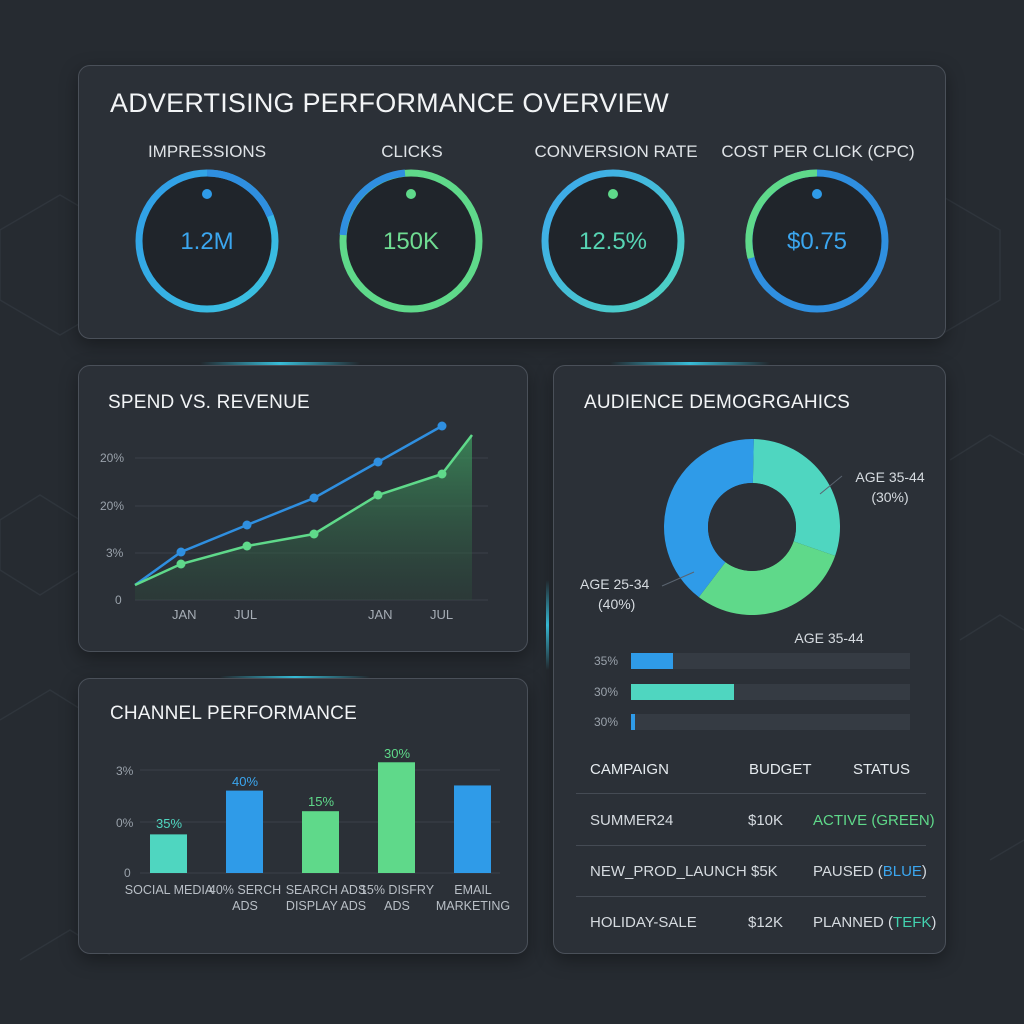 The height and width of the screenshot is (1024, 1024). I want to click on spend-title: SPEND VS. REVENUE, so click(209, 402).